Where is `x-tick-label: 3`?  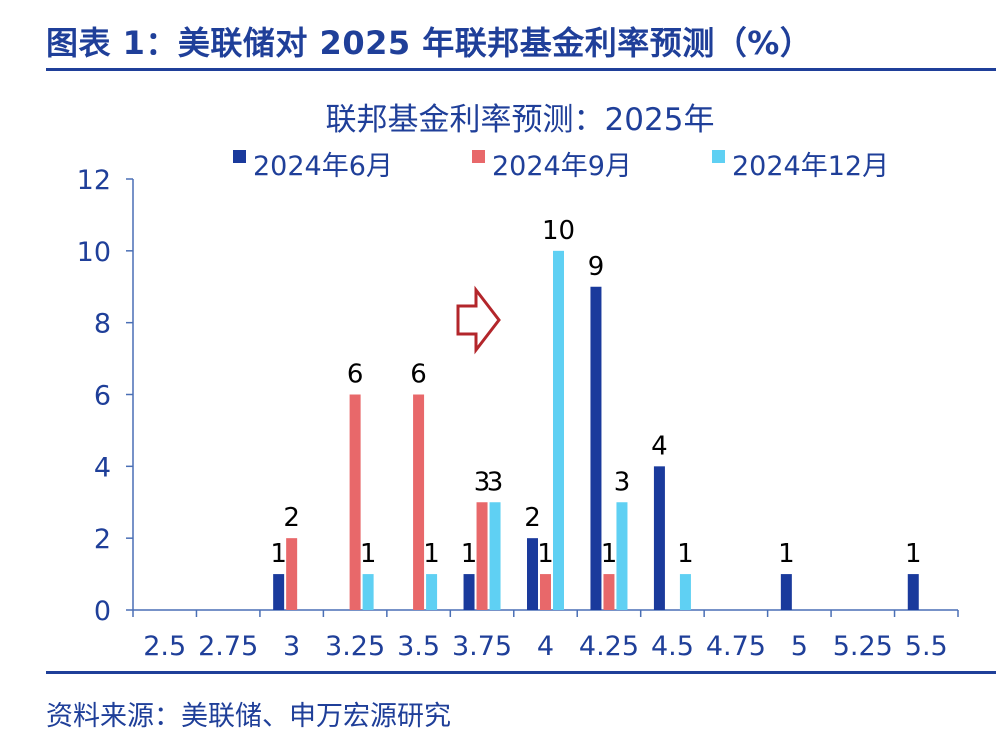
x-tick-label: 3 is located at coordinates (291, 646).